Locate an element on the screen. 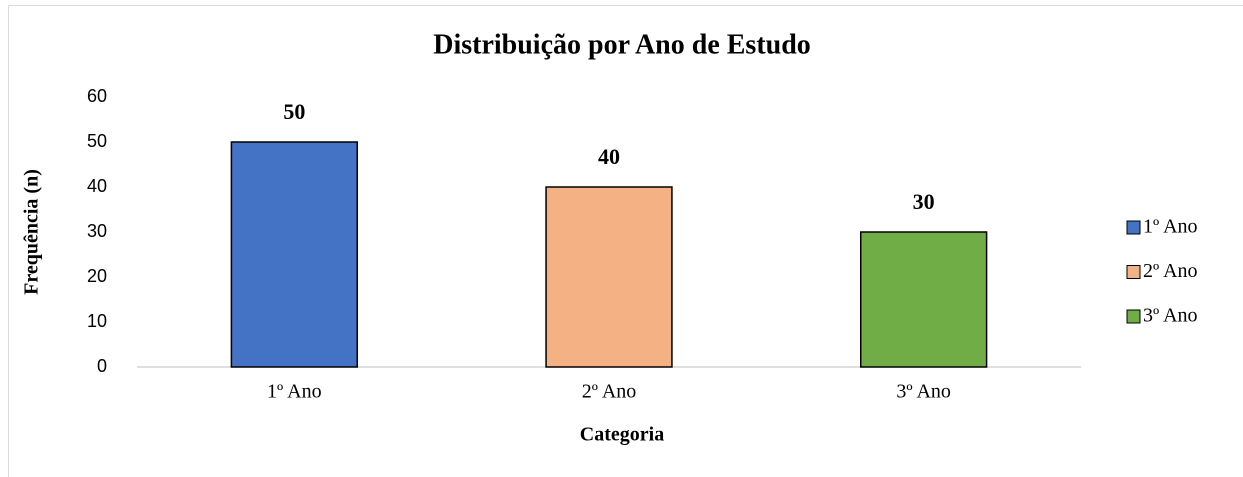 The width and height of the screenshot is (1243, 477). y-tick-label: 50 is located at coordinates (97, 141).